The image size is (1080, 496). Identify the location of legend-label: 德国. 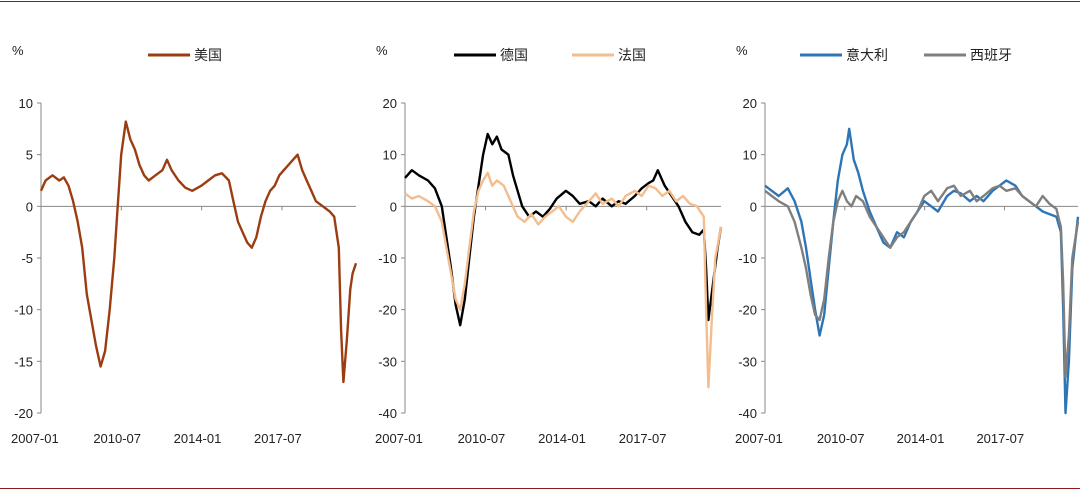
(514, 55).